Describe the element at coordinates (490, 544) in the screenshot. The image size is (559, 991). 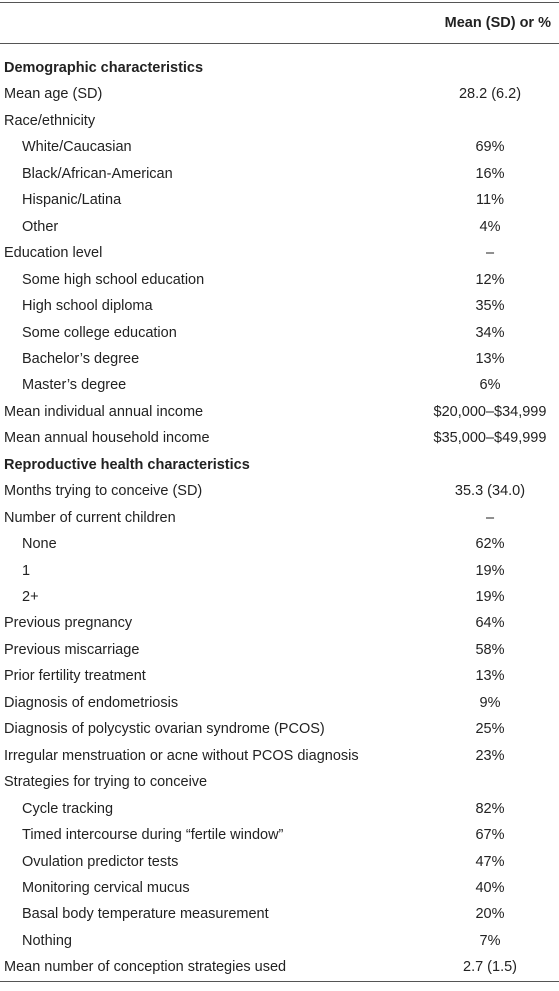
I see `row-value: 62%` at that location.